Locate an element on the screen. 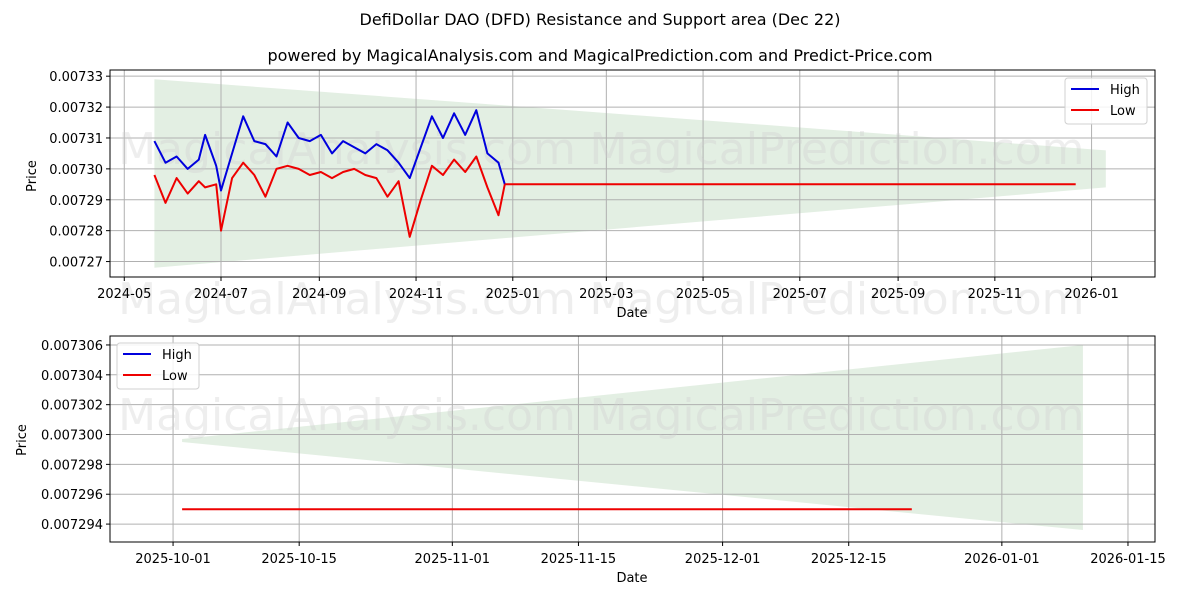 This screenshot has height=600, width=1200. x-tick-label: 2025-12-01 is located at coordinates (723, 559).